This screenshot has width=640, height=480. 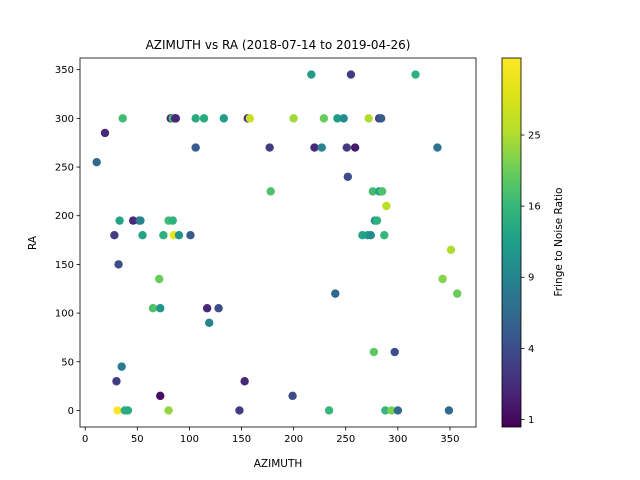 I want to click on x-axis-label: AZIMUTH, so click(x=278, y=464).